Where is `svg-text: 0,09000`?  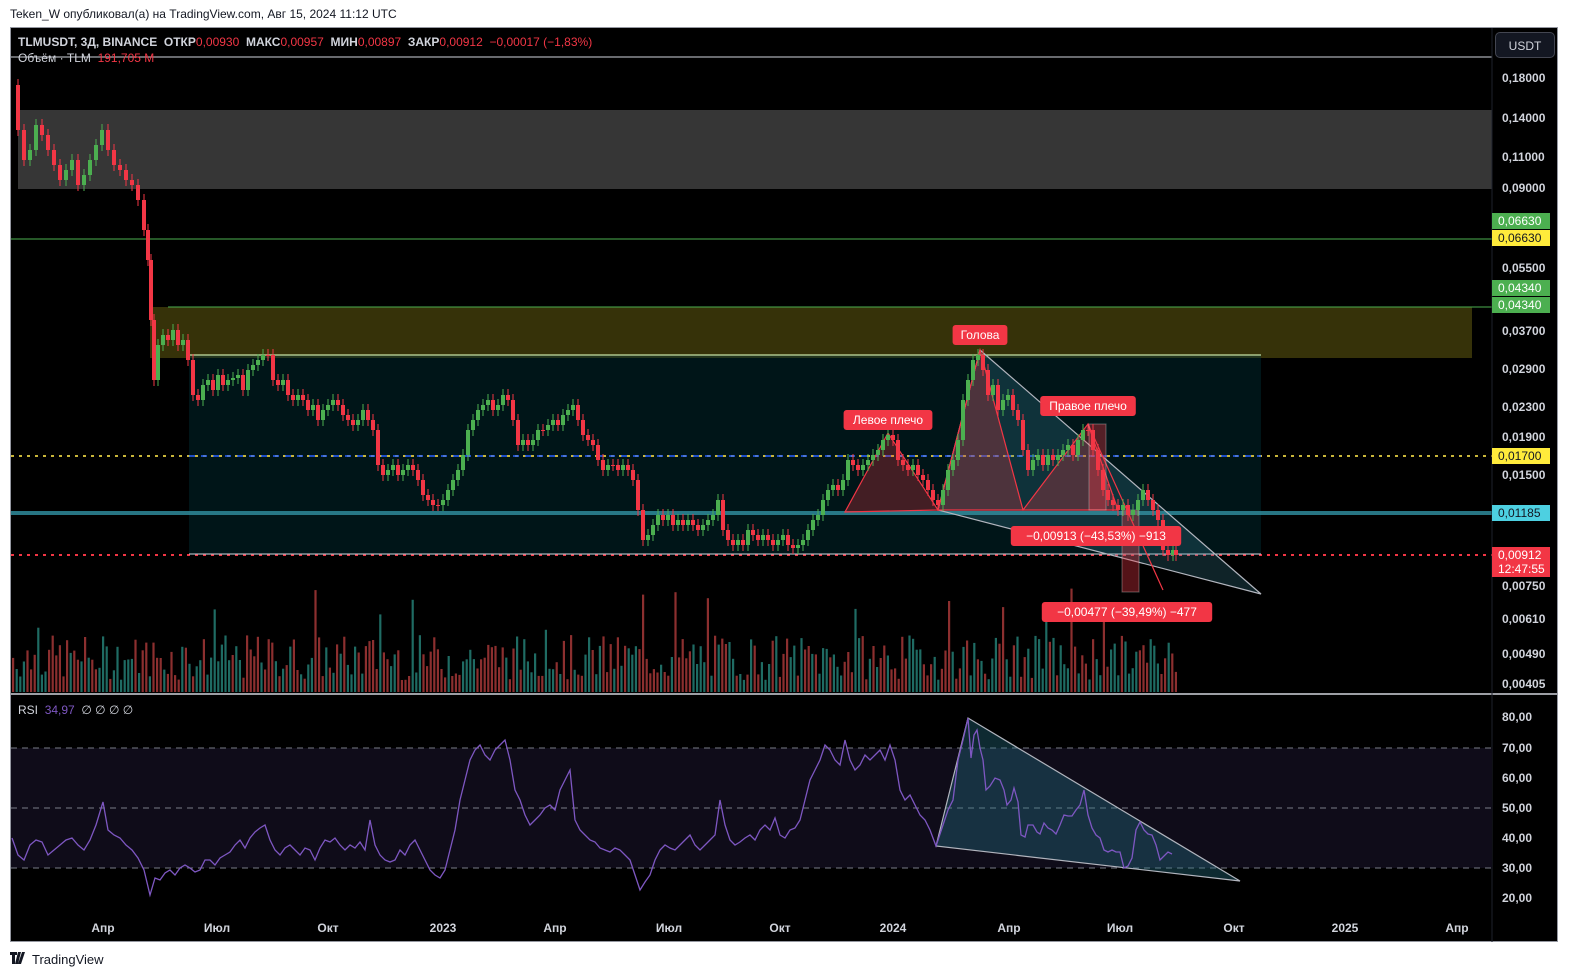
svg-text: 0,09000 is located at coordinates (1524, 188).